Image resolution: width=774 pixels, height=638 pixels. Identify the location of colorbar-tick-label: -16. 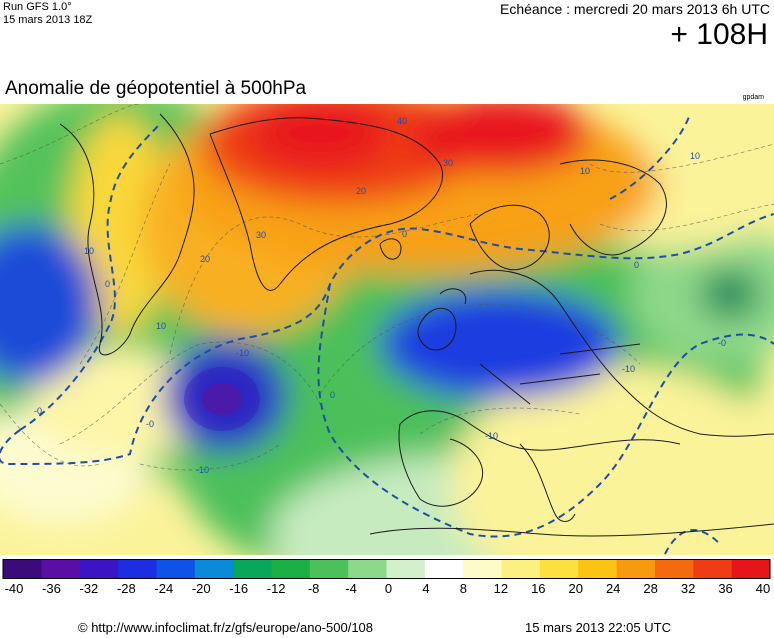
(239, 588).